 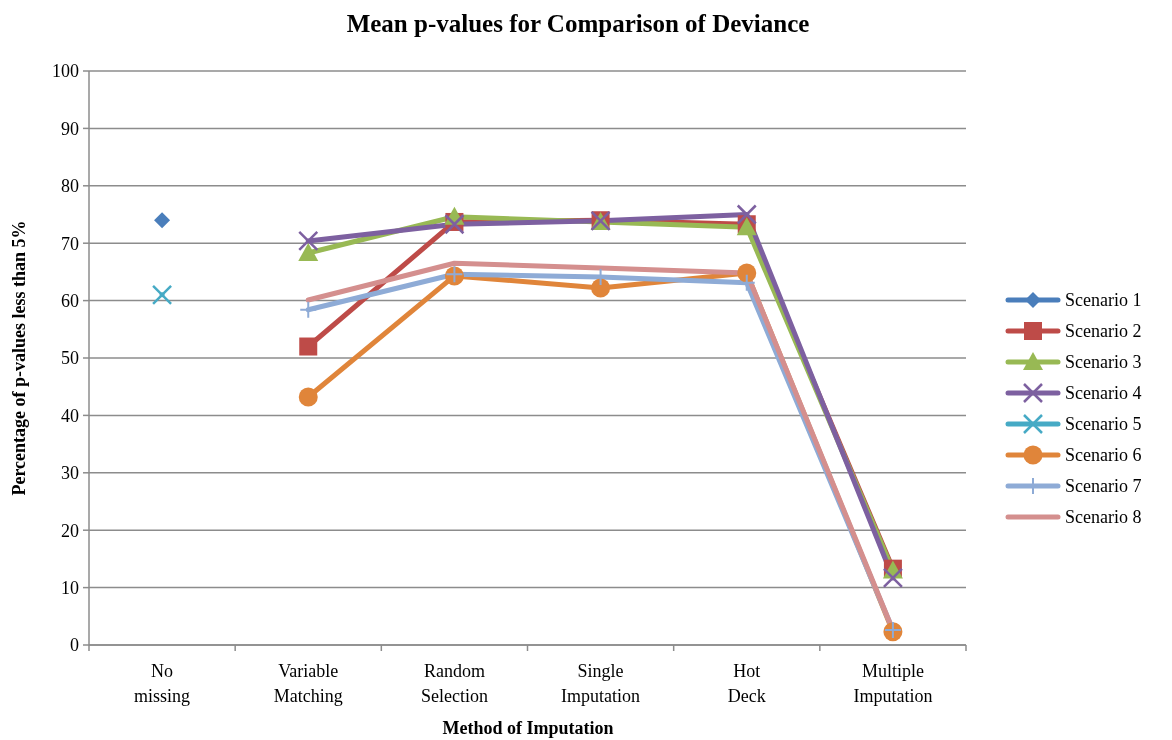 What do you see at coordinates (1103, 455) in the screenshot?
I see `legend-label: Scenario 6` at bounding box center [1103, 455].